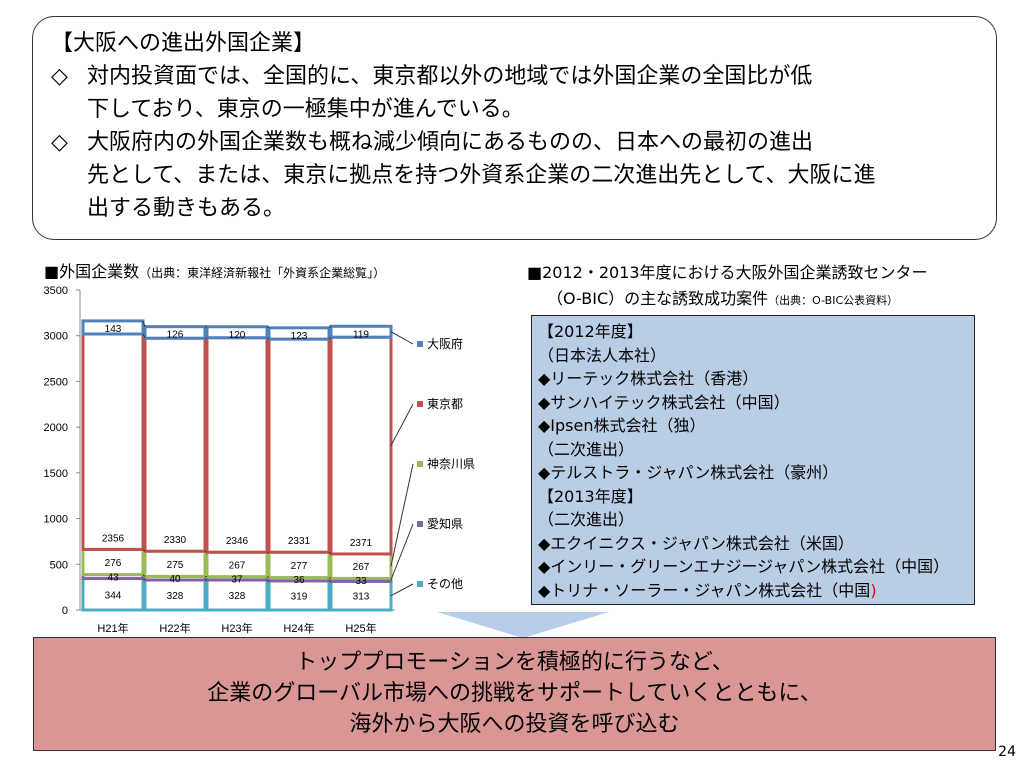 This screenshot has height=768, width=1024. What do you see at coordinates (92, 271) in the screenshot?
I see `chart-title-text: ■外国企業数` at bounding box center [92, 271].